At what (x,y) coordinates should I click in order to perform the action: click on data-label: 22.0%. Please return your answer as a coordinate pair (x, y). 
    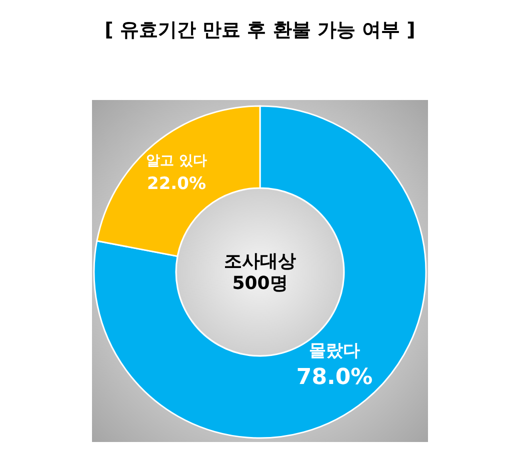
    Looking at the image, I should click on (176, 184).